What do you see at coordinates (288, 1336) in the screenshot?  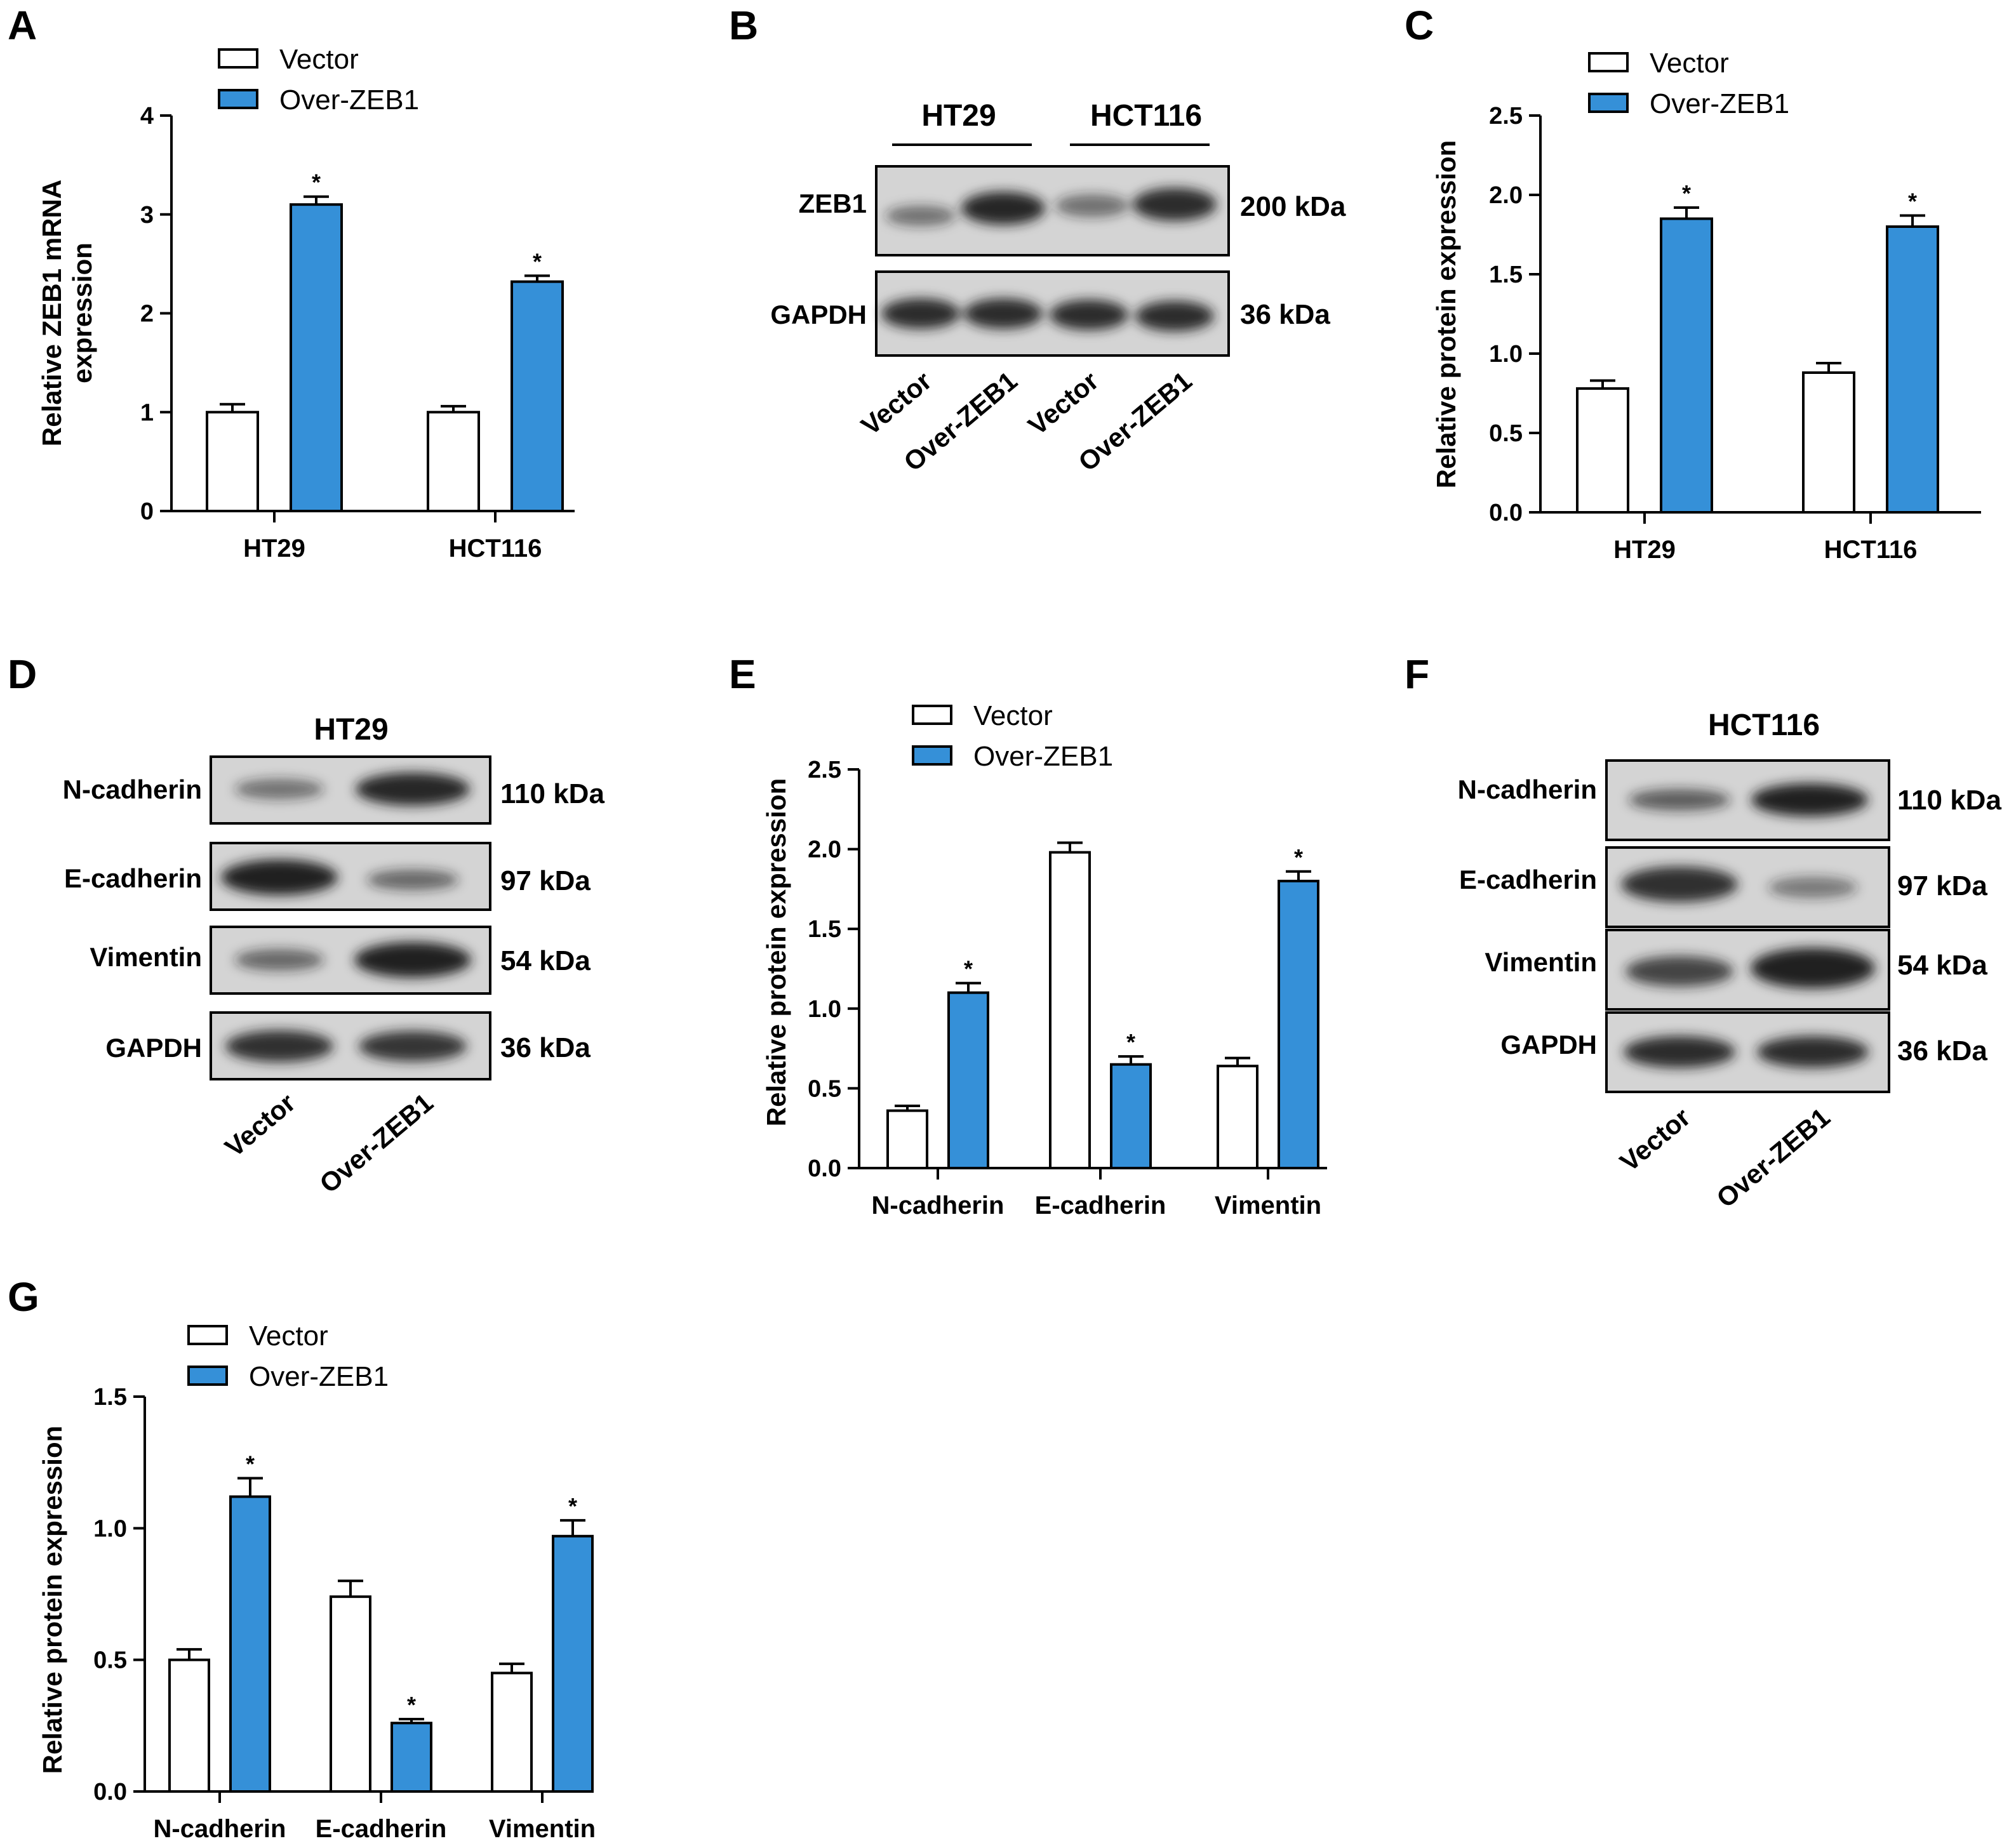 I see `chart-g-legend-vector: Vector` at bounding box center [288, 1336].